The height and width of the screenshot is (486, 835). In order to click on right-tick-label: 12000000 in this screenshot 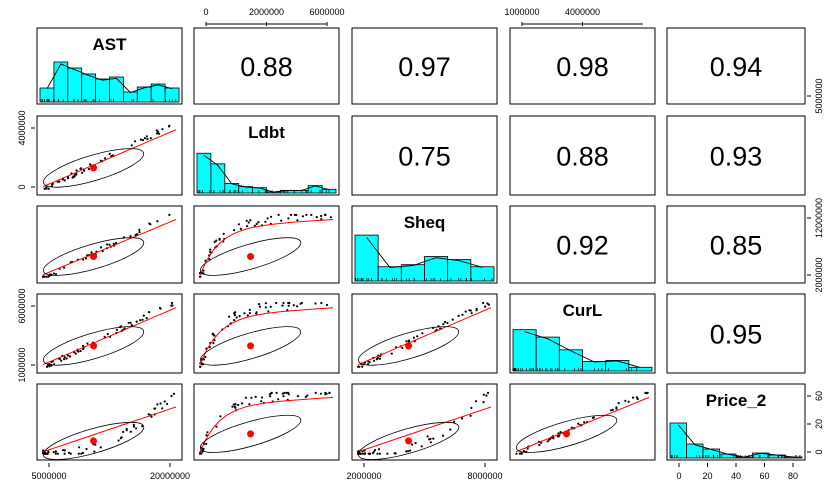, I will do `click(819, 218)`.